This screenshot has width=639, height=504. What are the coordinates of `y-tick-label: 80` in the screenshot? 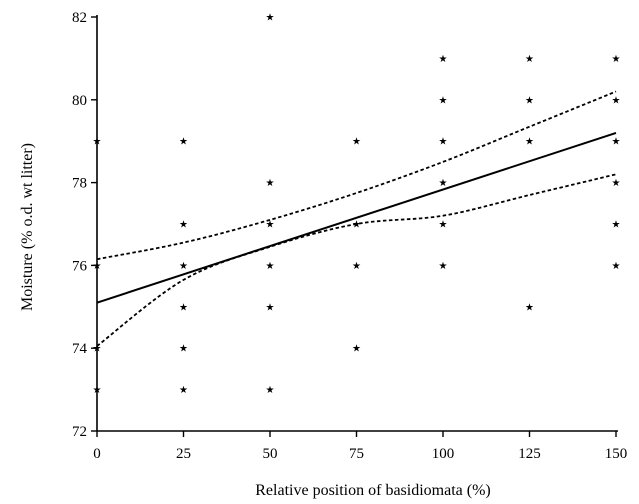 It's located at (79, 101).